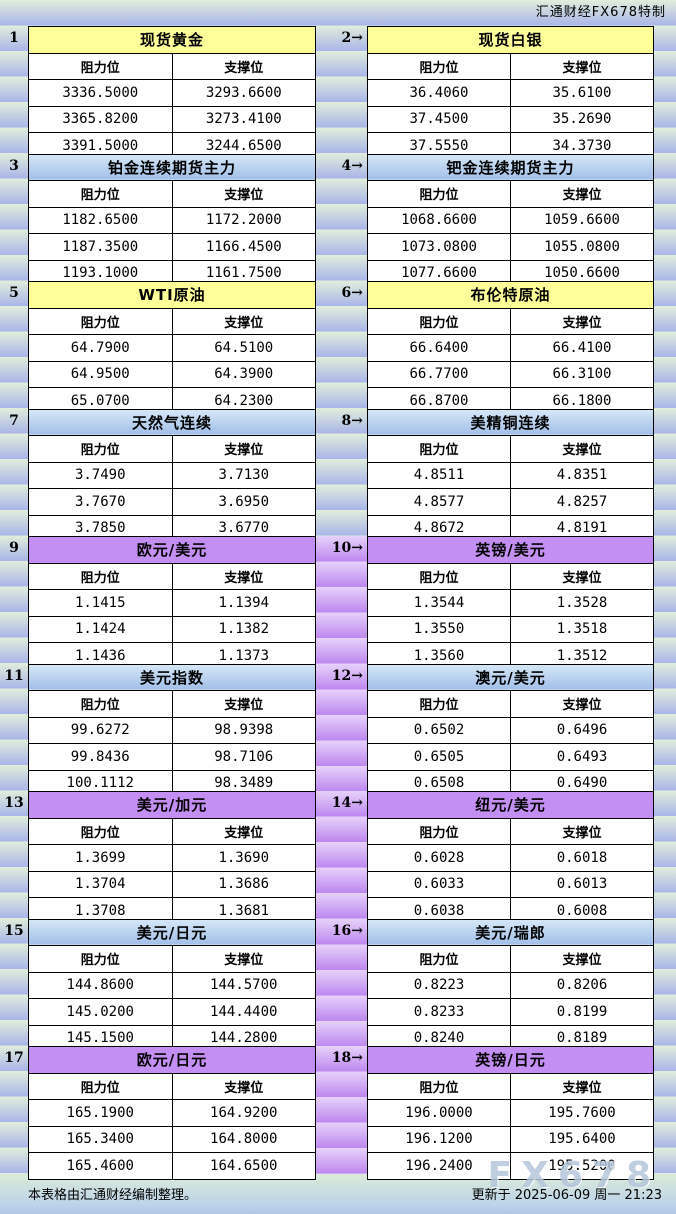  I want to click on support-value: 1.1382, so click(243, 629).